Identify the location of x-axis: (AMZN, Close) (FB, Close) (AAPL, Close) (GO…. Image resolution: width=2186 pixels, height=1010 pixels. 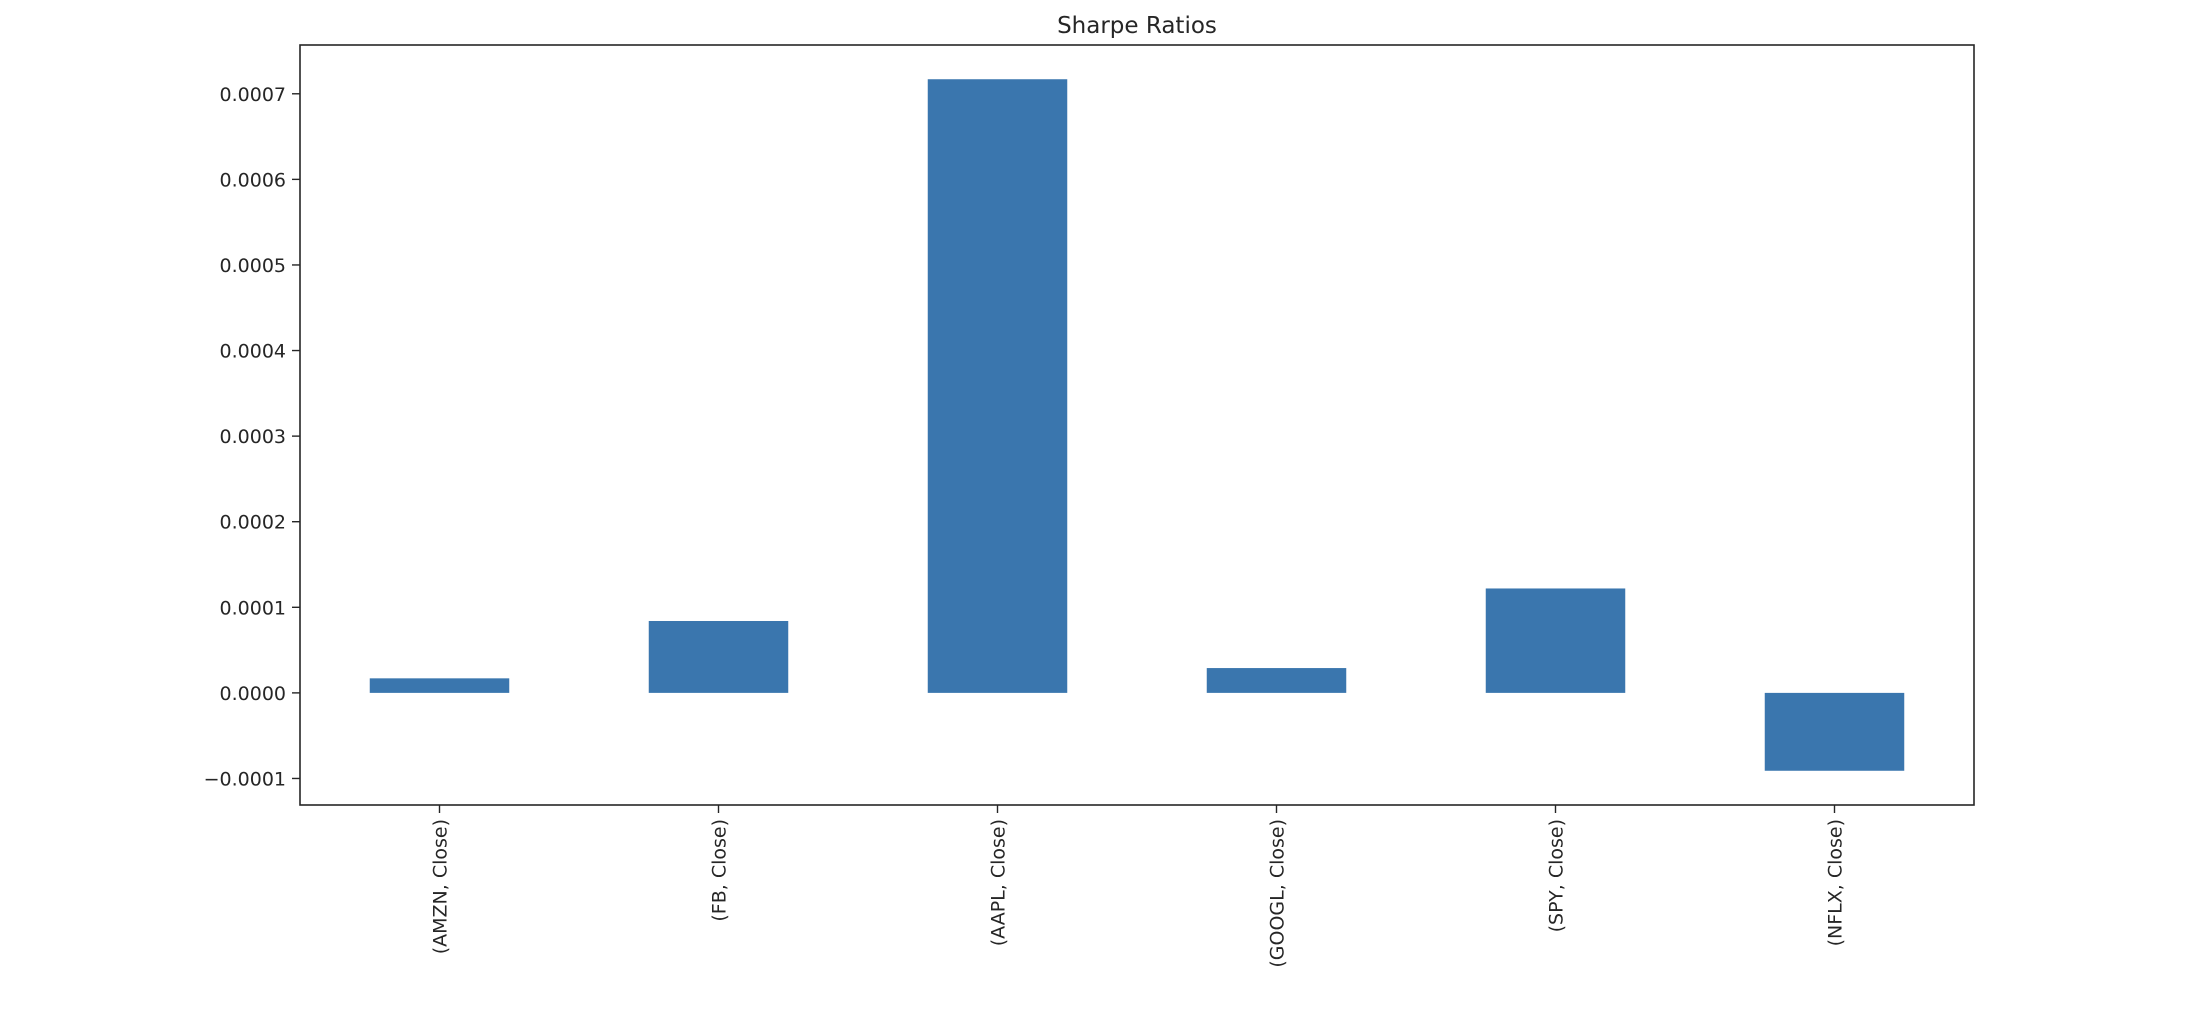
(1138, 886).